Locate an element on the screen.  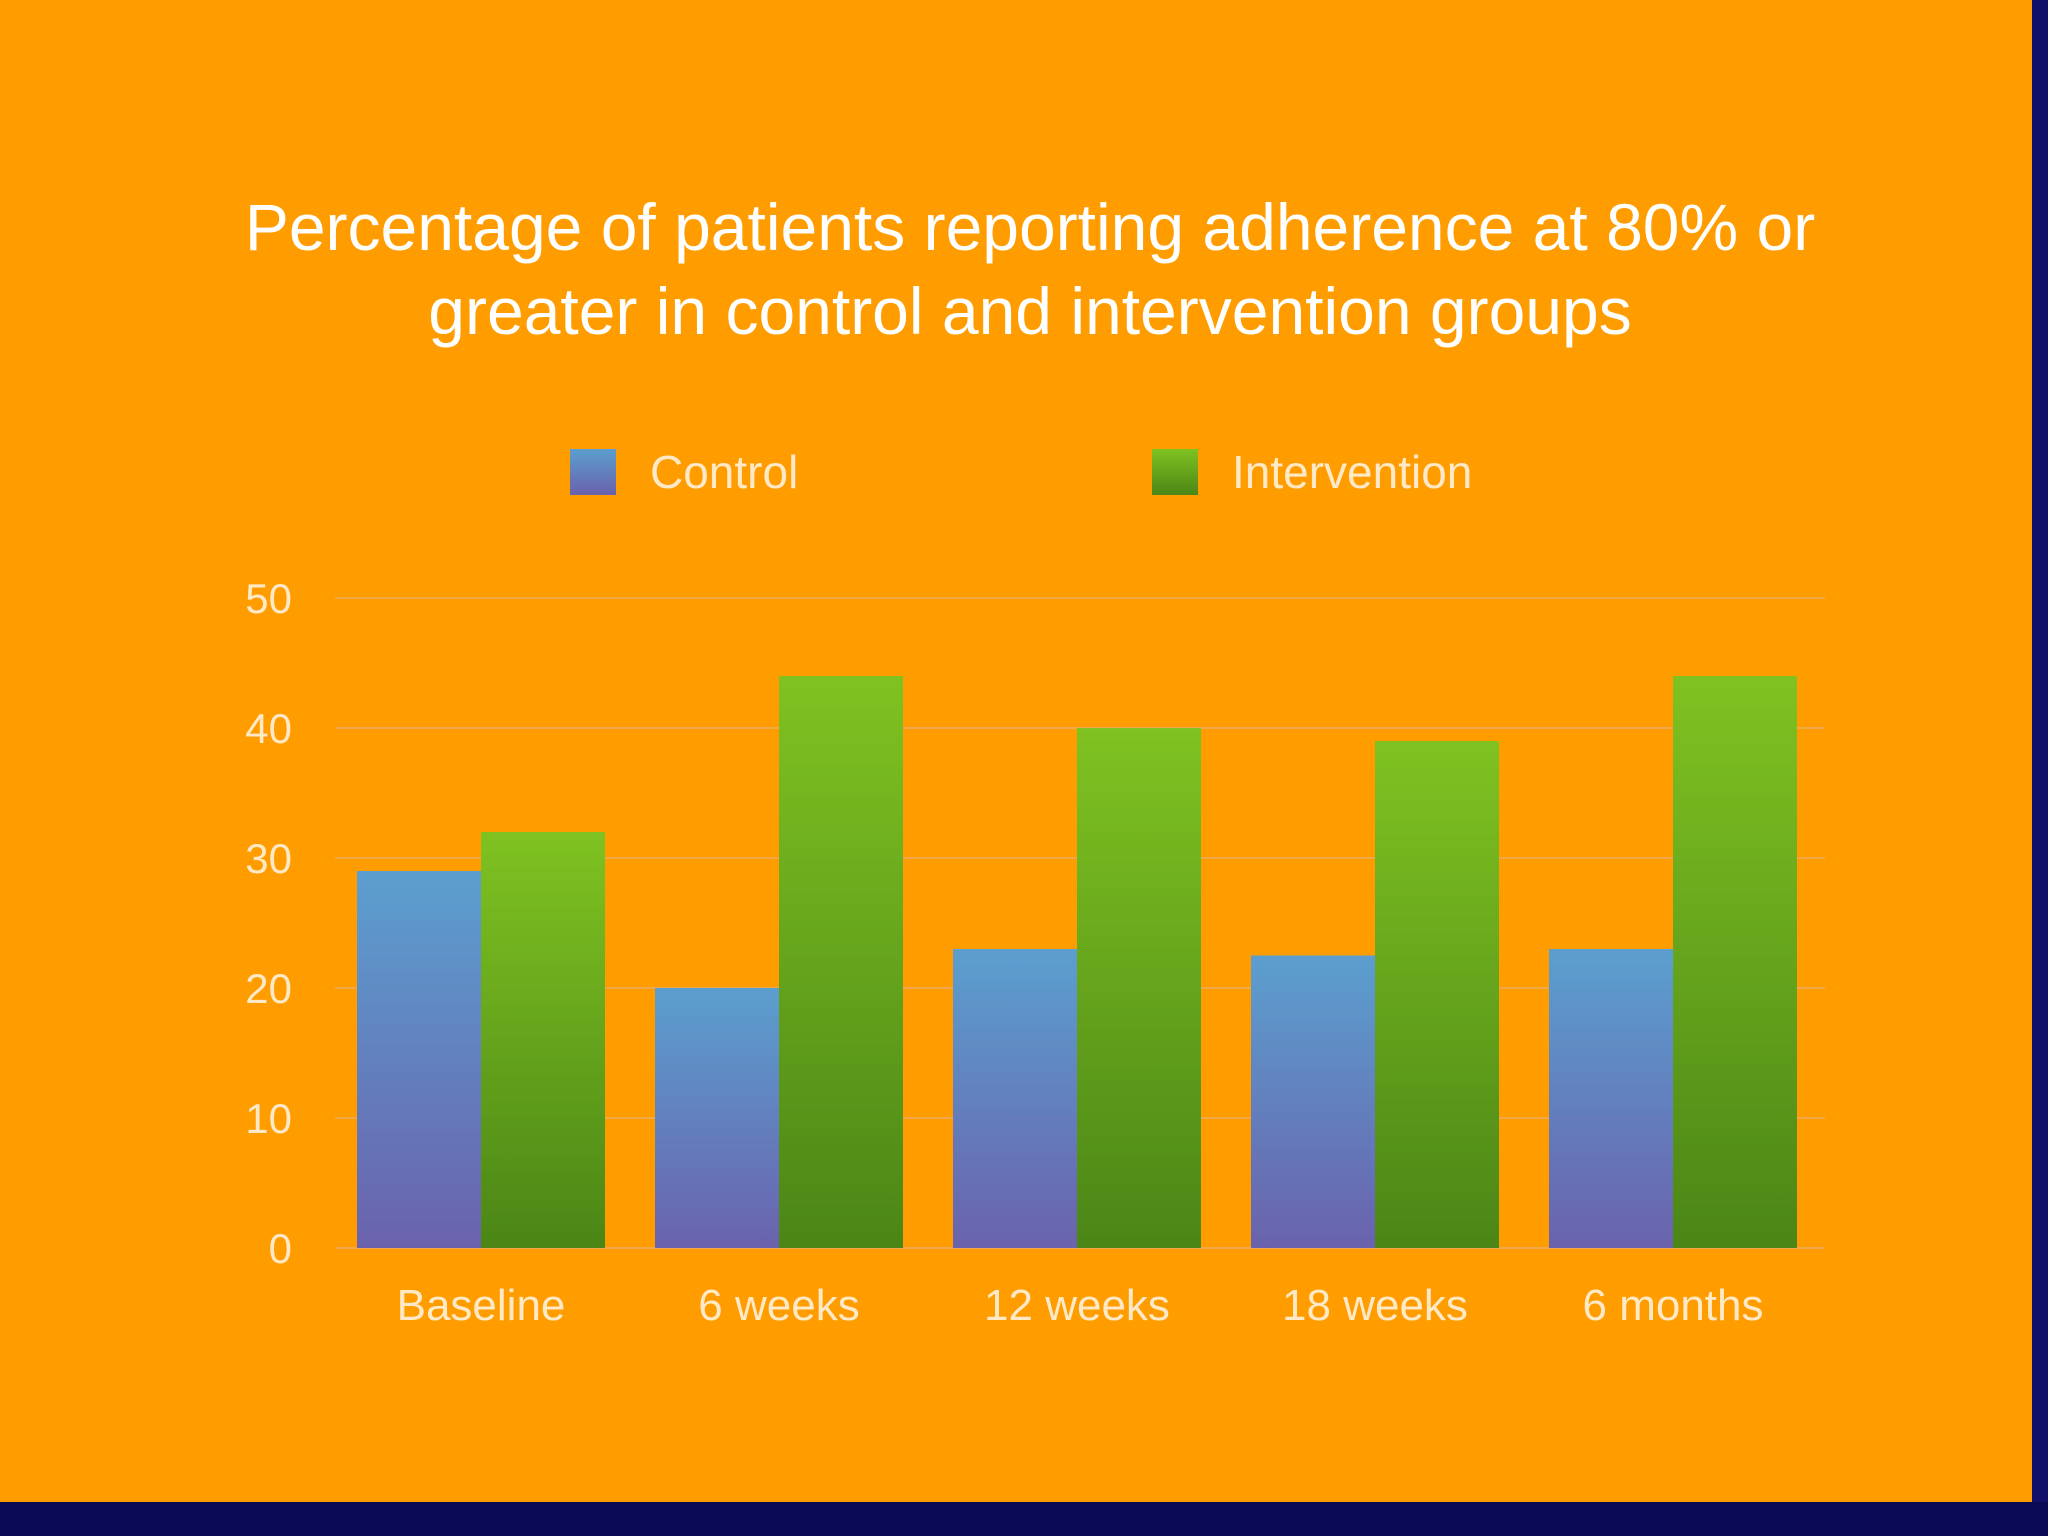
y-tick-label: 30 is located at coordinates (268, 858).